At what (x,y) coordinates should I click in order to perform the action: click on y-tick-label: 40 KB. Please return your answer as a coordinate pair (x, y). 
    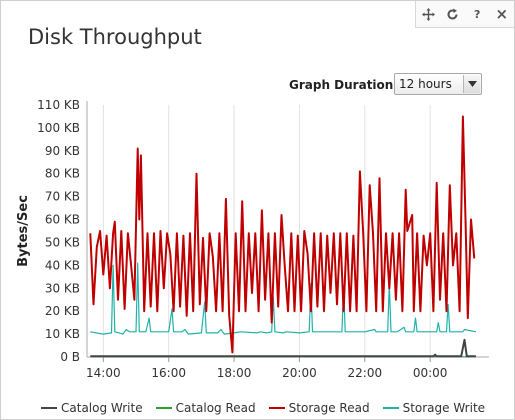
    Looking at the image, I should click on (62, 265).